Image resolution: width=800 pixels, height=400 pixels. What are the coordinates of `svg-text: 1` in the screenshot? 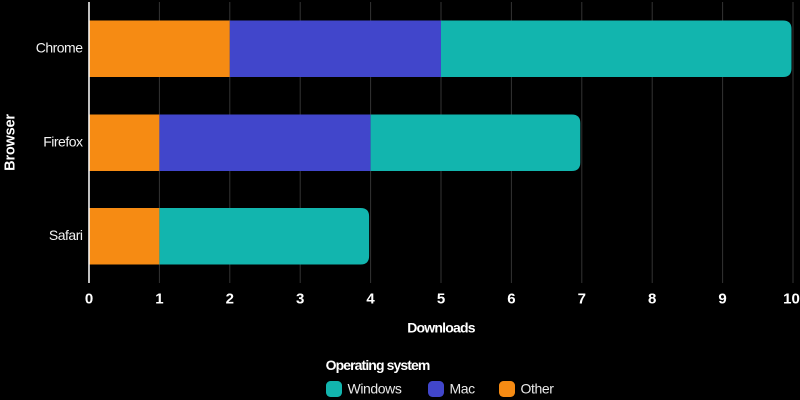 It's located at (159, 299).